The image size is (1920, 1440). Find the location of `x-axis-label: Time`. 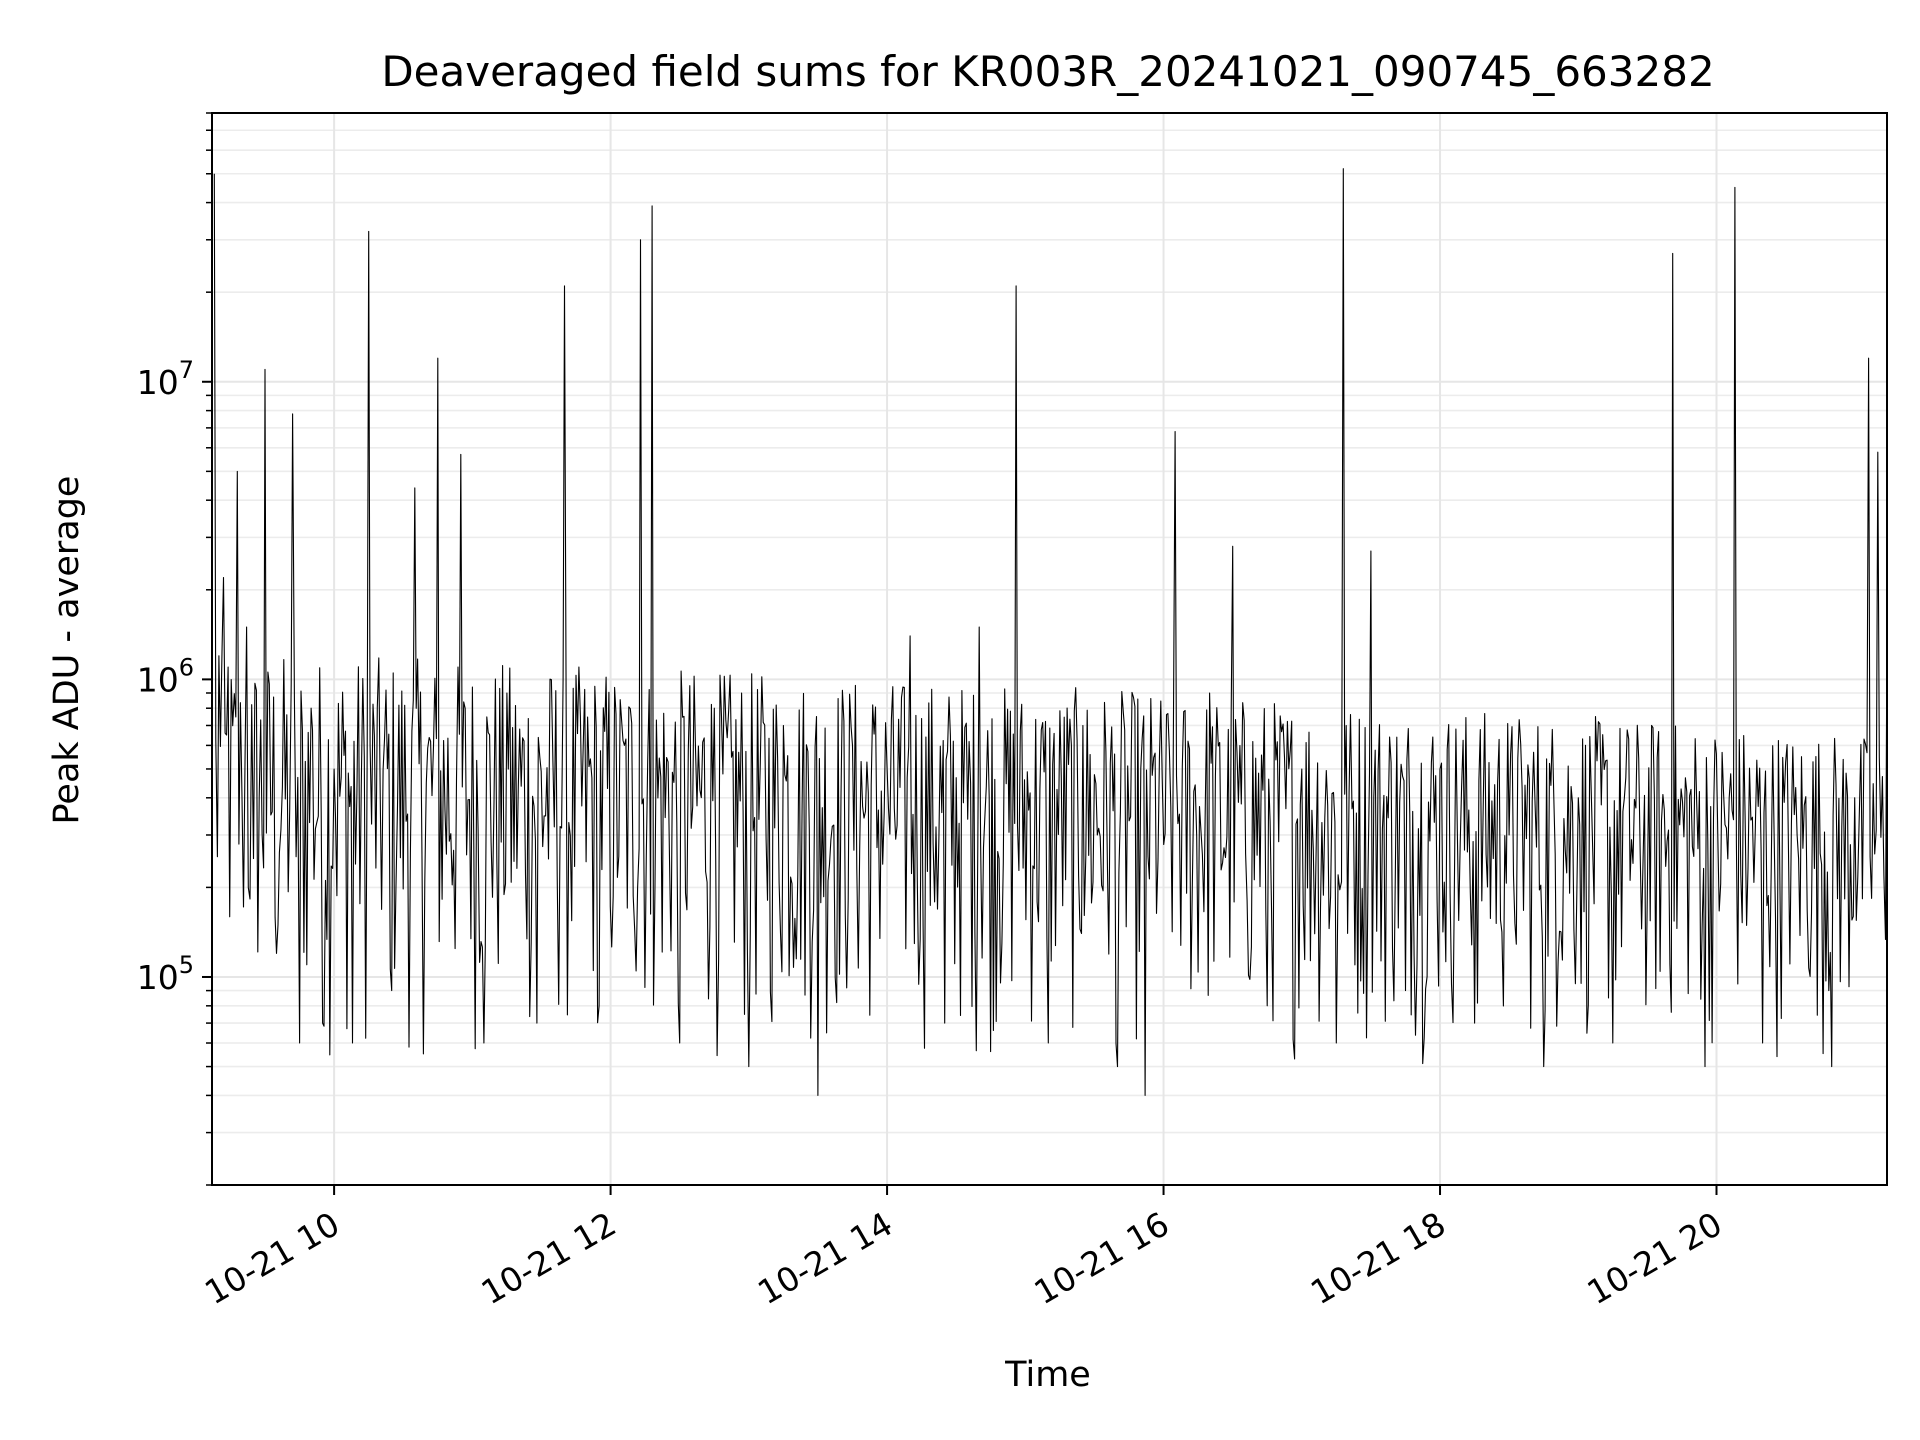

x-axis-label: Time is located at coordinates (1047, 1375).